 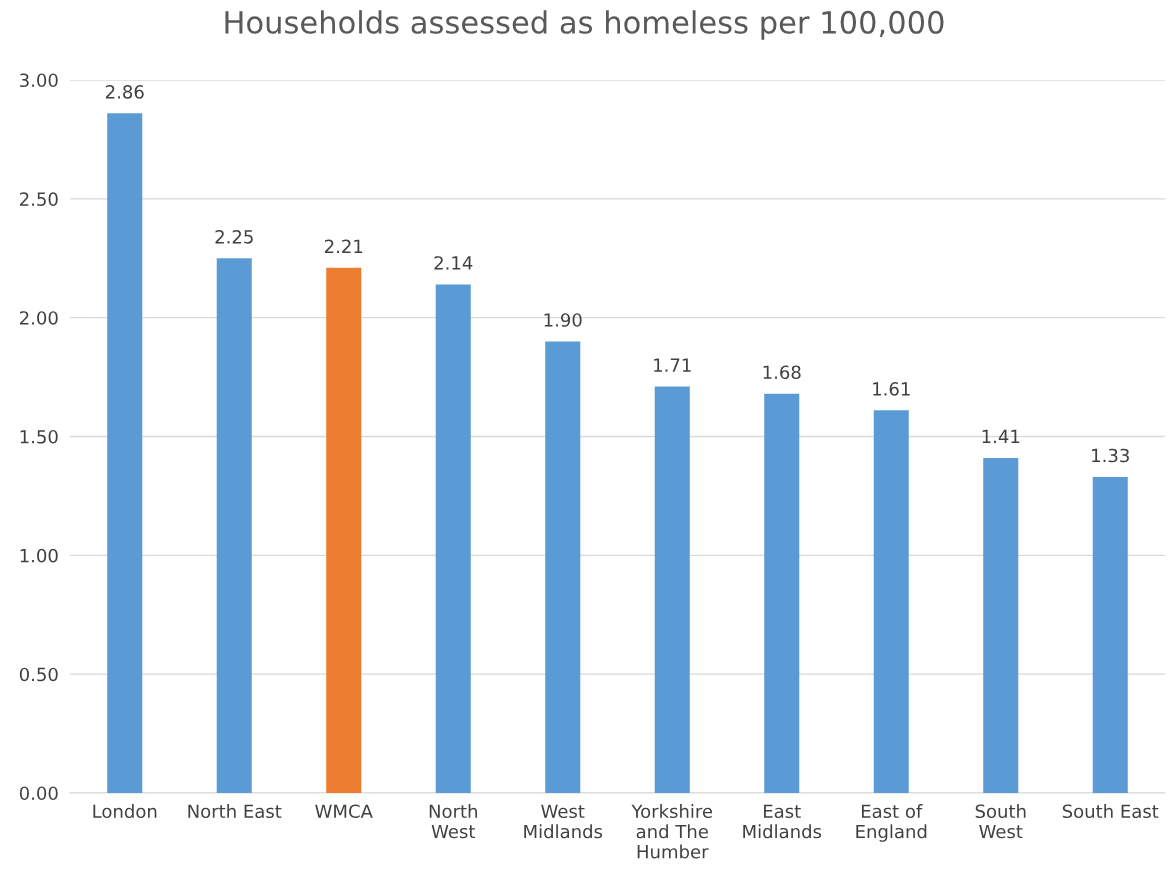 I want to click on data-label: 1.68, so click(x=782, y=372).